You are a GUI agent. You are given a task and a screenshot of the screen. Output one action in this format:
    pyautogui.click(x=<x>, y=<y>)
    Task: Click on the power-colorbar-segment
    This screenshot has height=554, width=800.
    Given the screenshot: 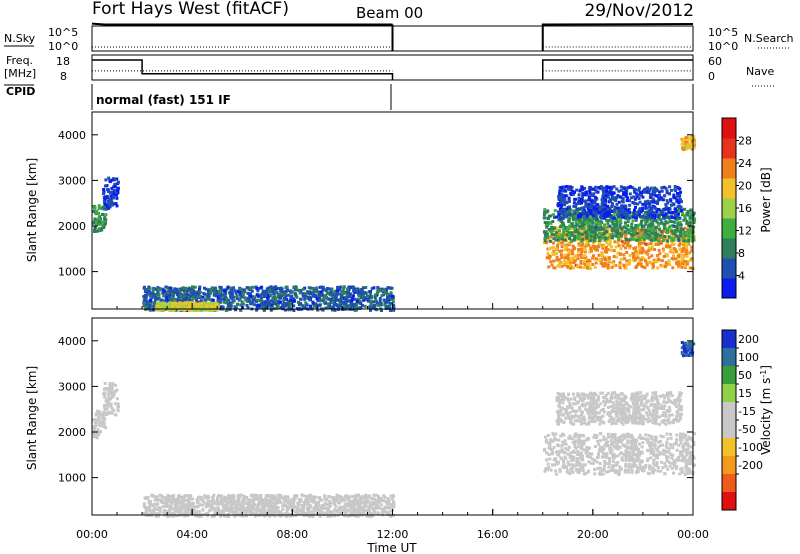 What is the action you would take?
    pyautogui.click(x=729, y=128)
    